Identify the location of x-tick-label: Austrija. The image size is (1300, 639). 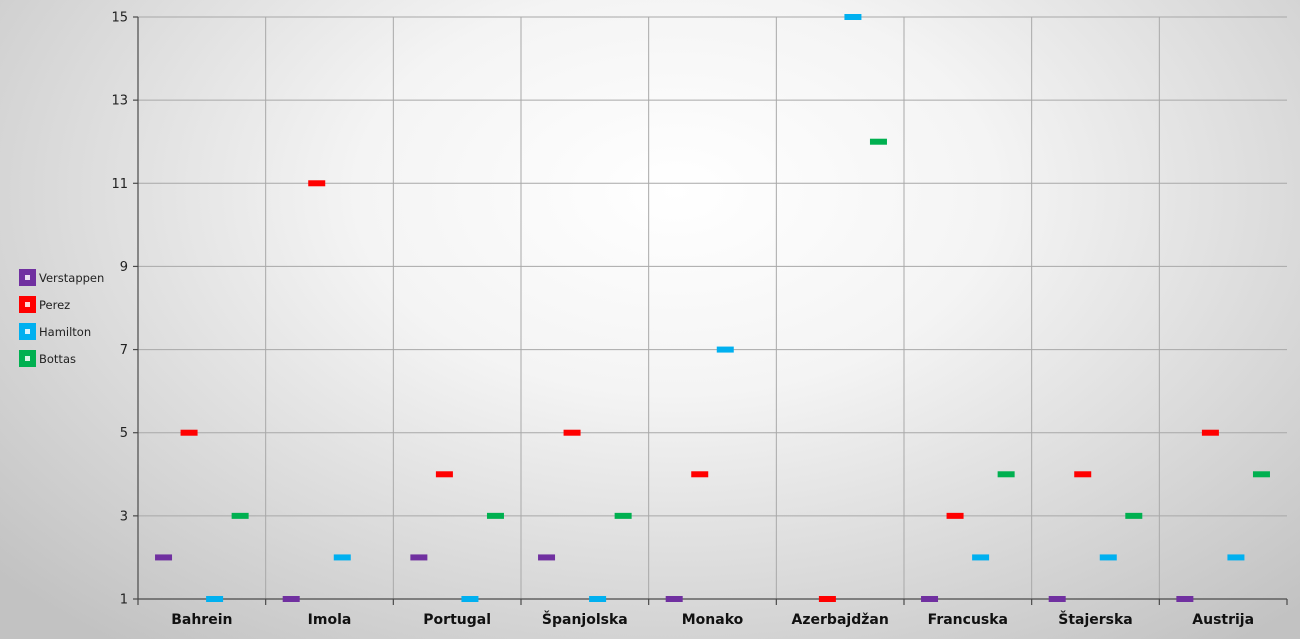
(1223, 620).